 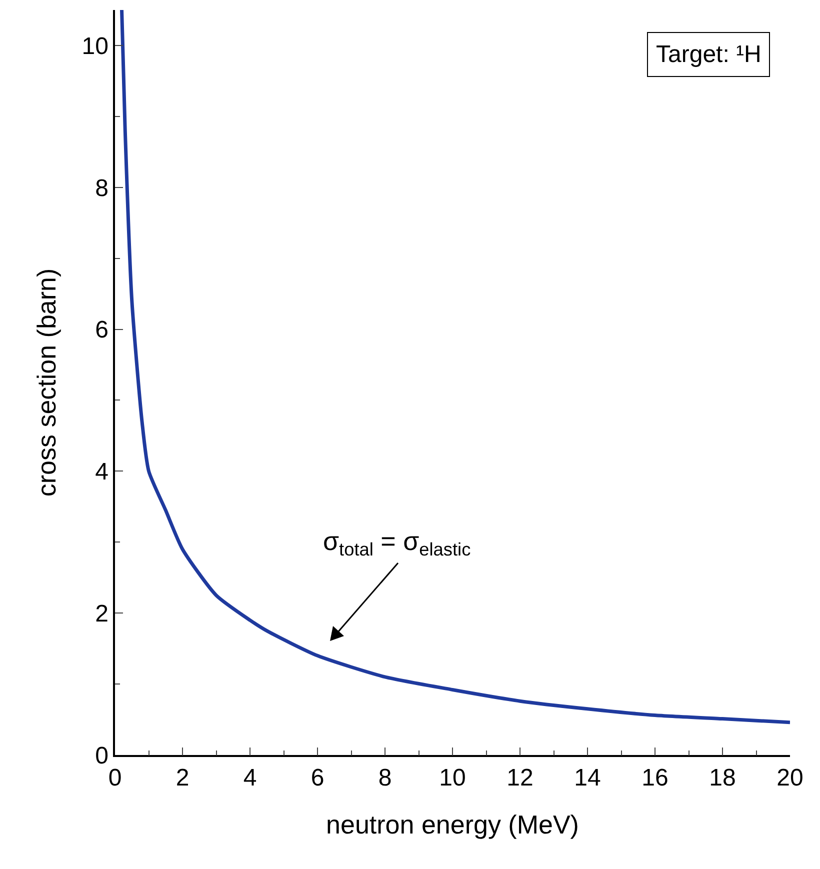 I want to click on x-tick-label: 20, so click(x=790, y=778).